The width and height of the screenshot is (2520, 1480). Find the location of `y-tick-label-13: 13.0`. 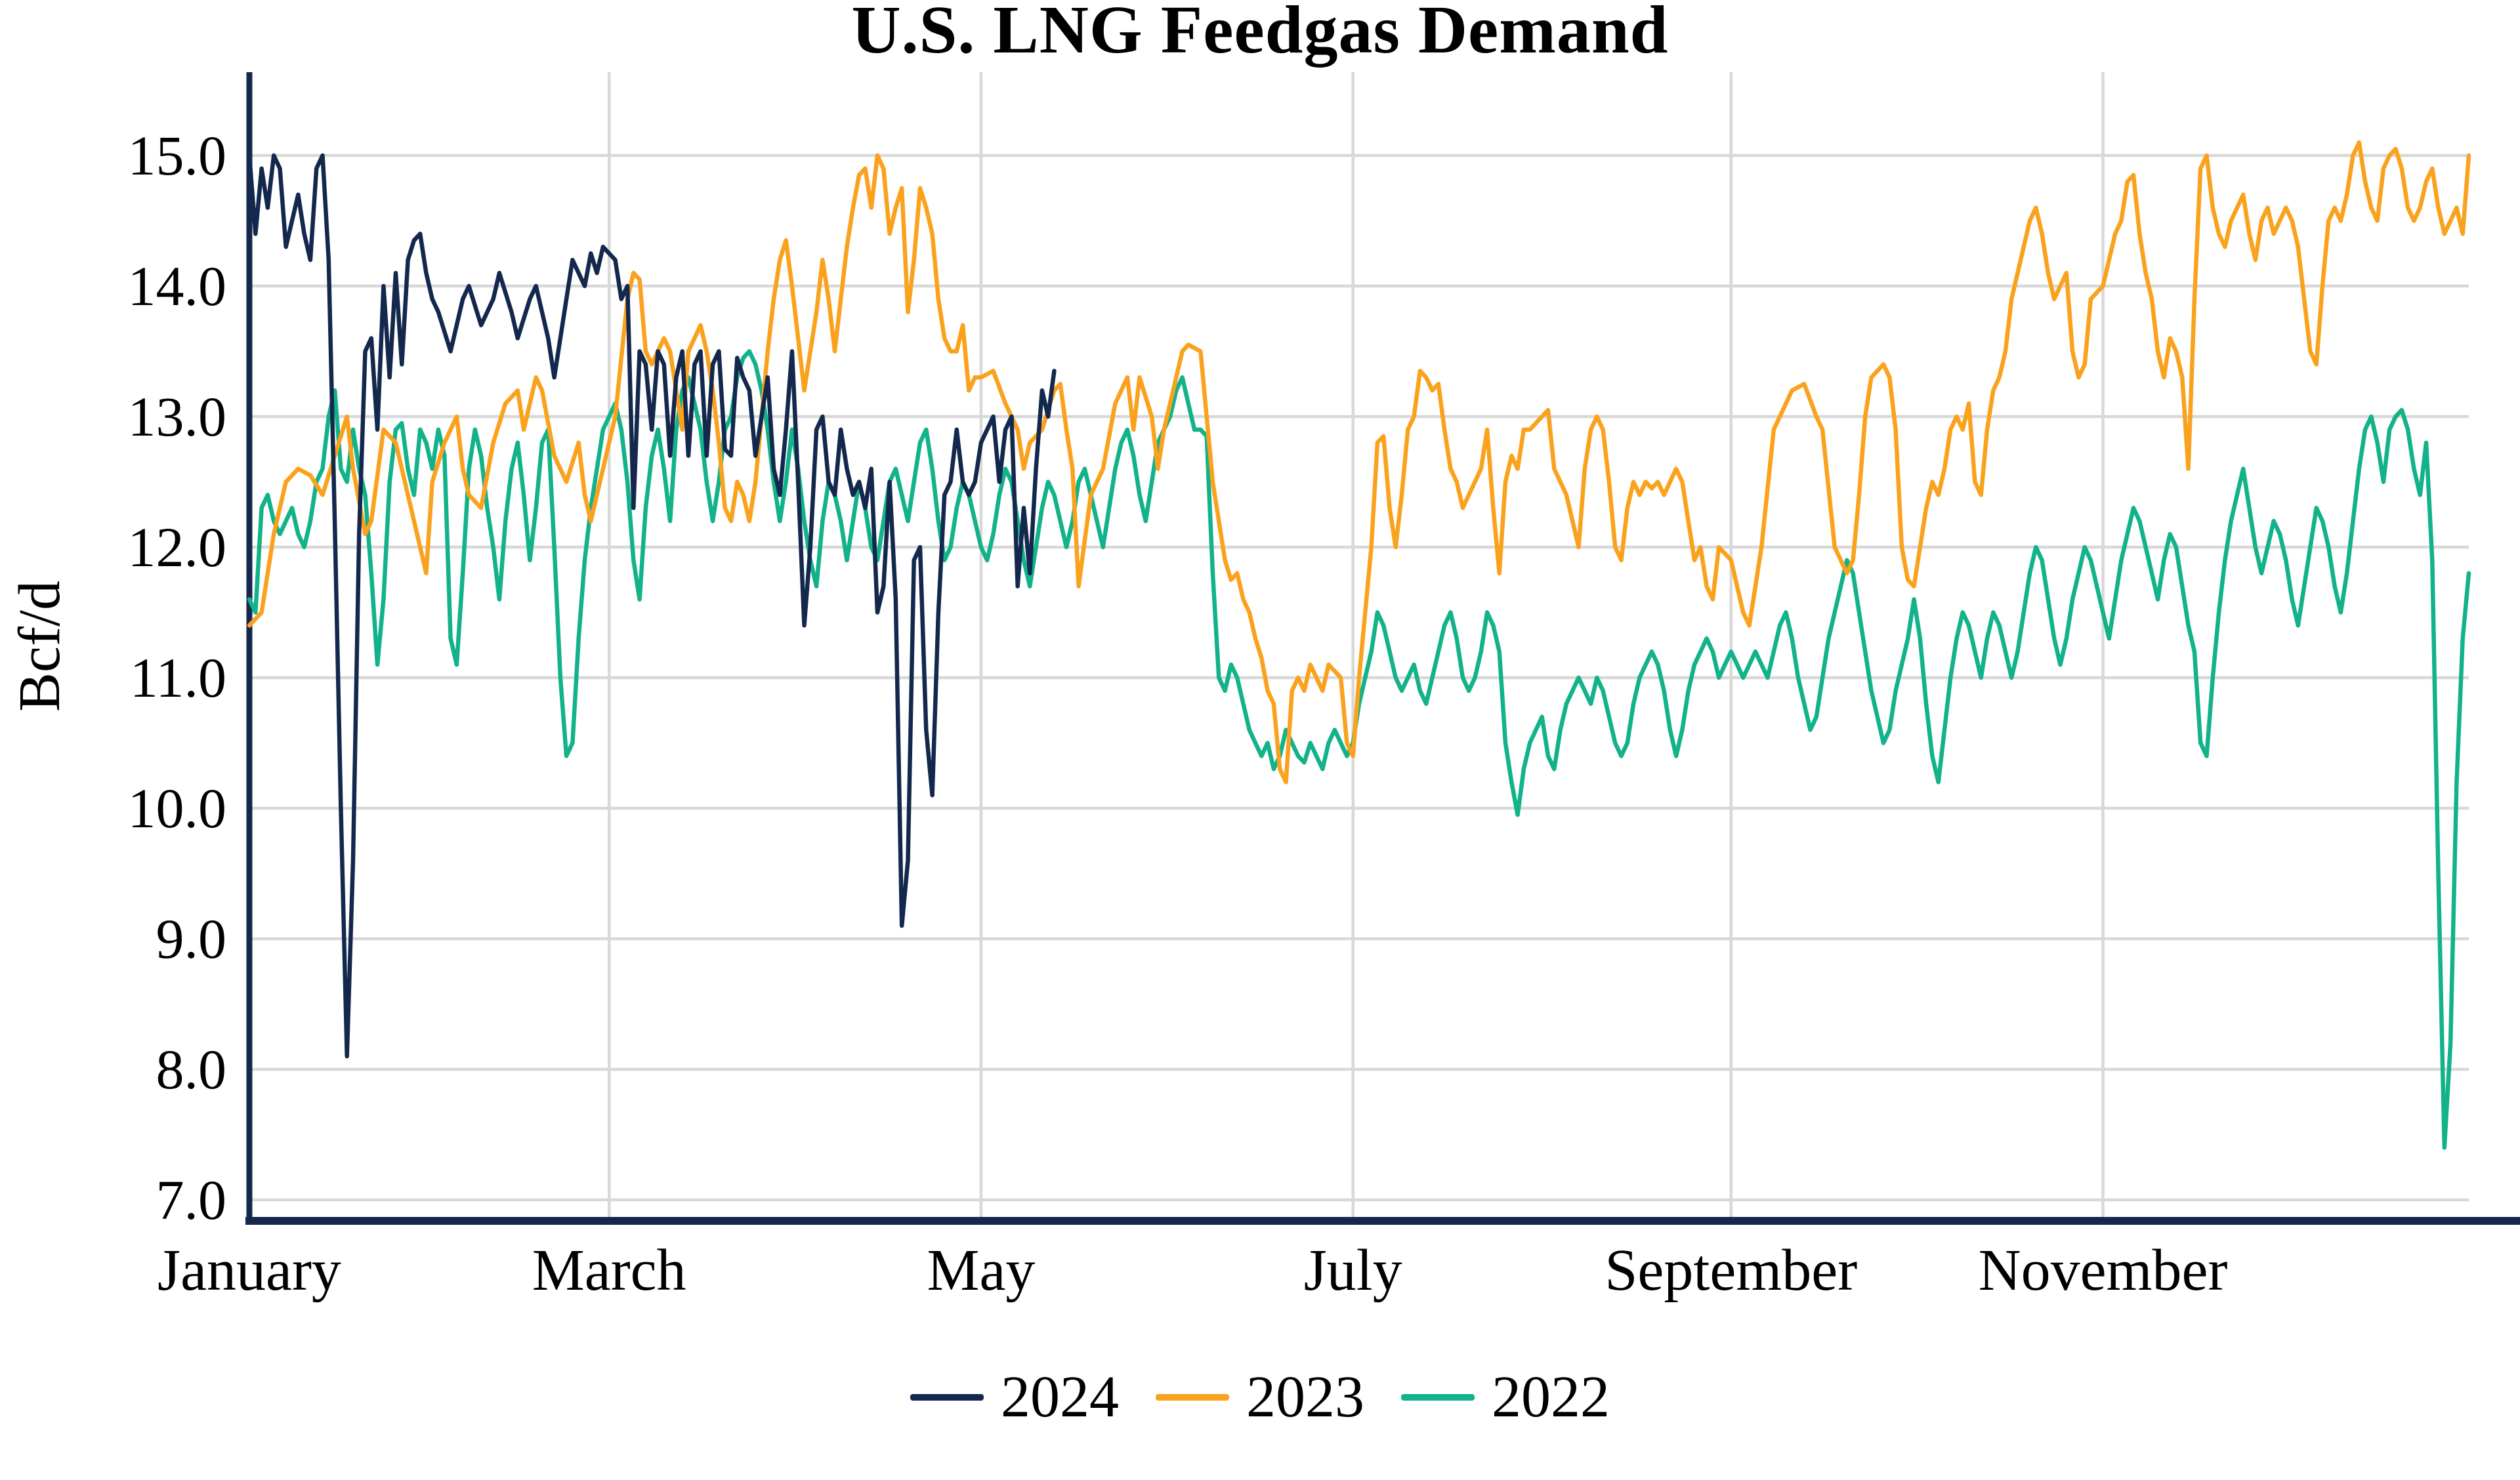

y-tick-label-13: 13.0 is located at coordinates (177, 416).